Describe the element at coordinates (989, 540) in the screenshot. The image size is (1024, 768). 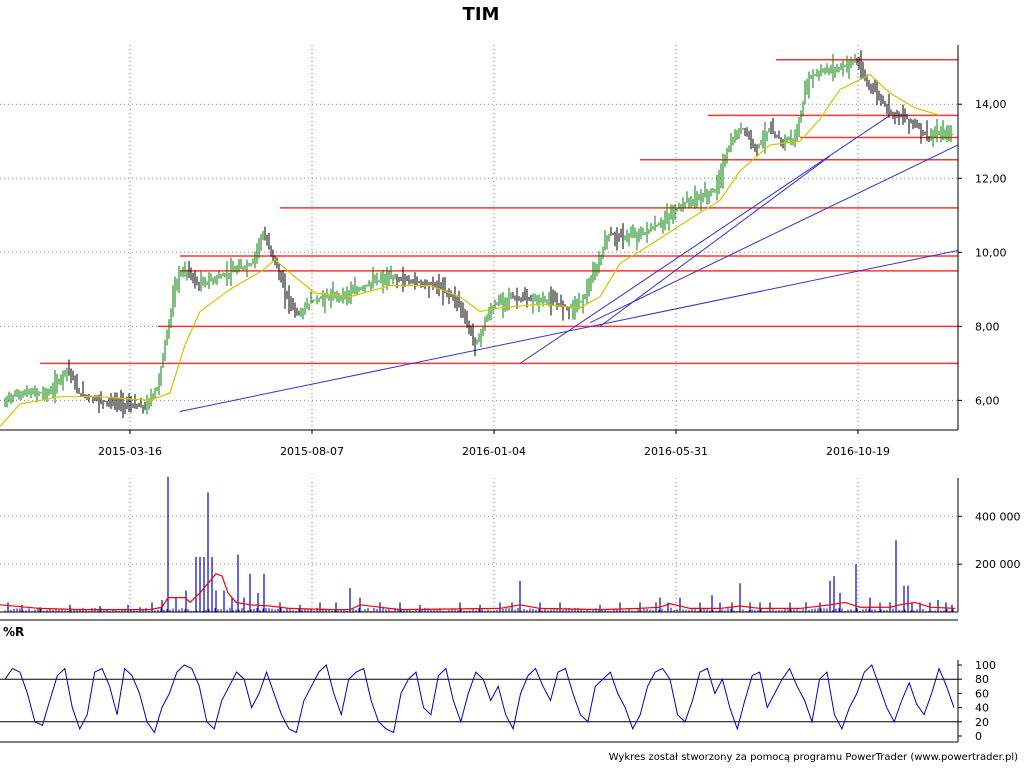
I see `volume-y-ticks: 200 000 400 000` at that location.